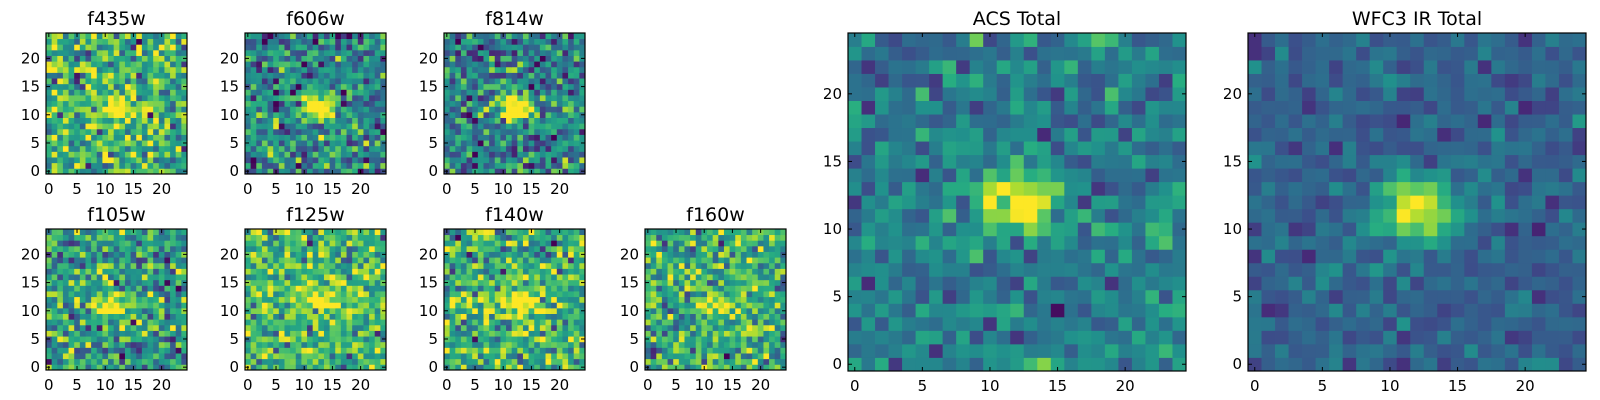 This screenshot has width=1600, height=400. I want to click on heatmap-cells, so click(117, 300).